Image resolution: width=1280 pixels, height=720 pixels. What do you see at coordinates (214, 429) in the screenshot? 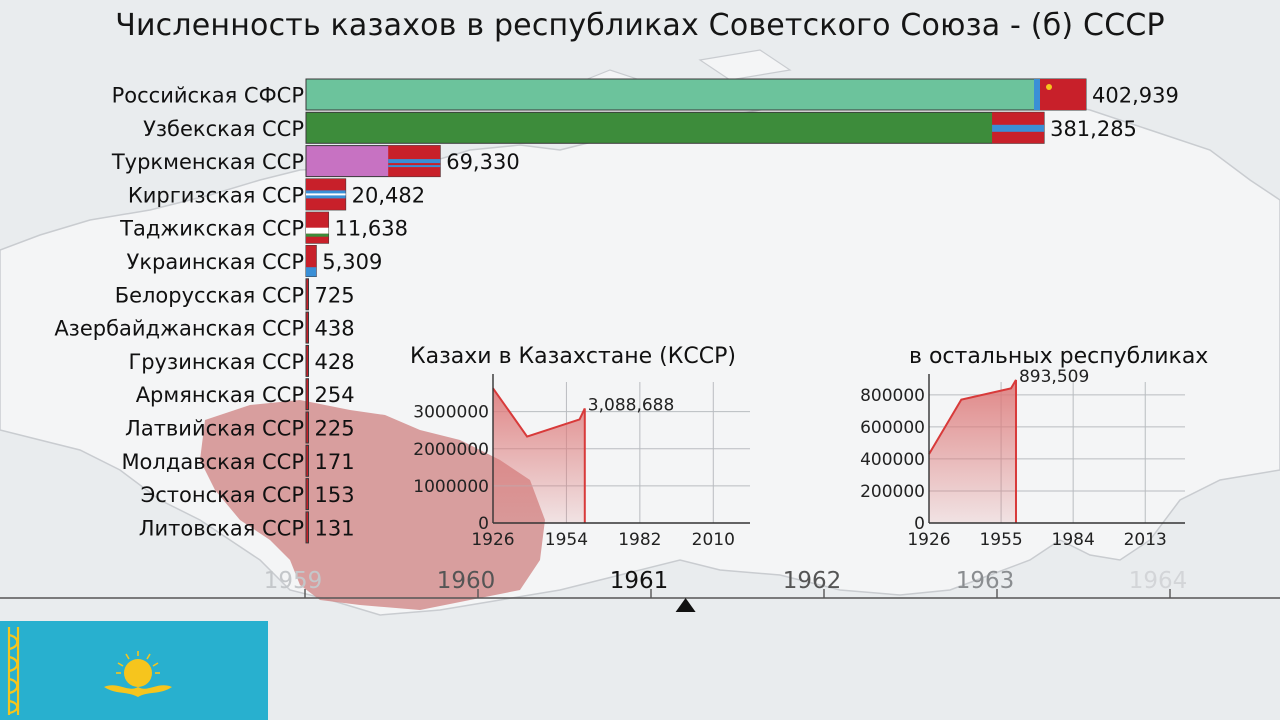
I see `bar-category-label: Латвийская ССР` at bounding box center [214, 429].